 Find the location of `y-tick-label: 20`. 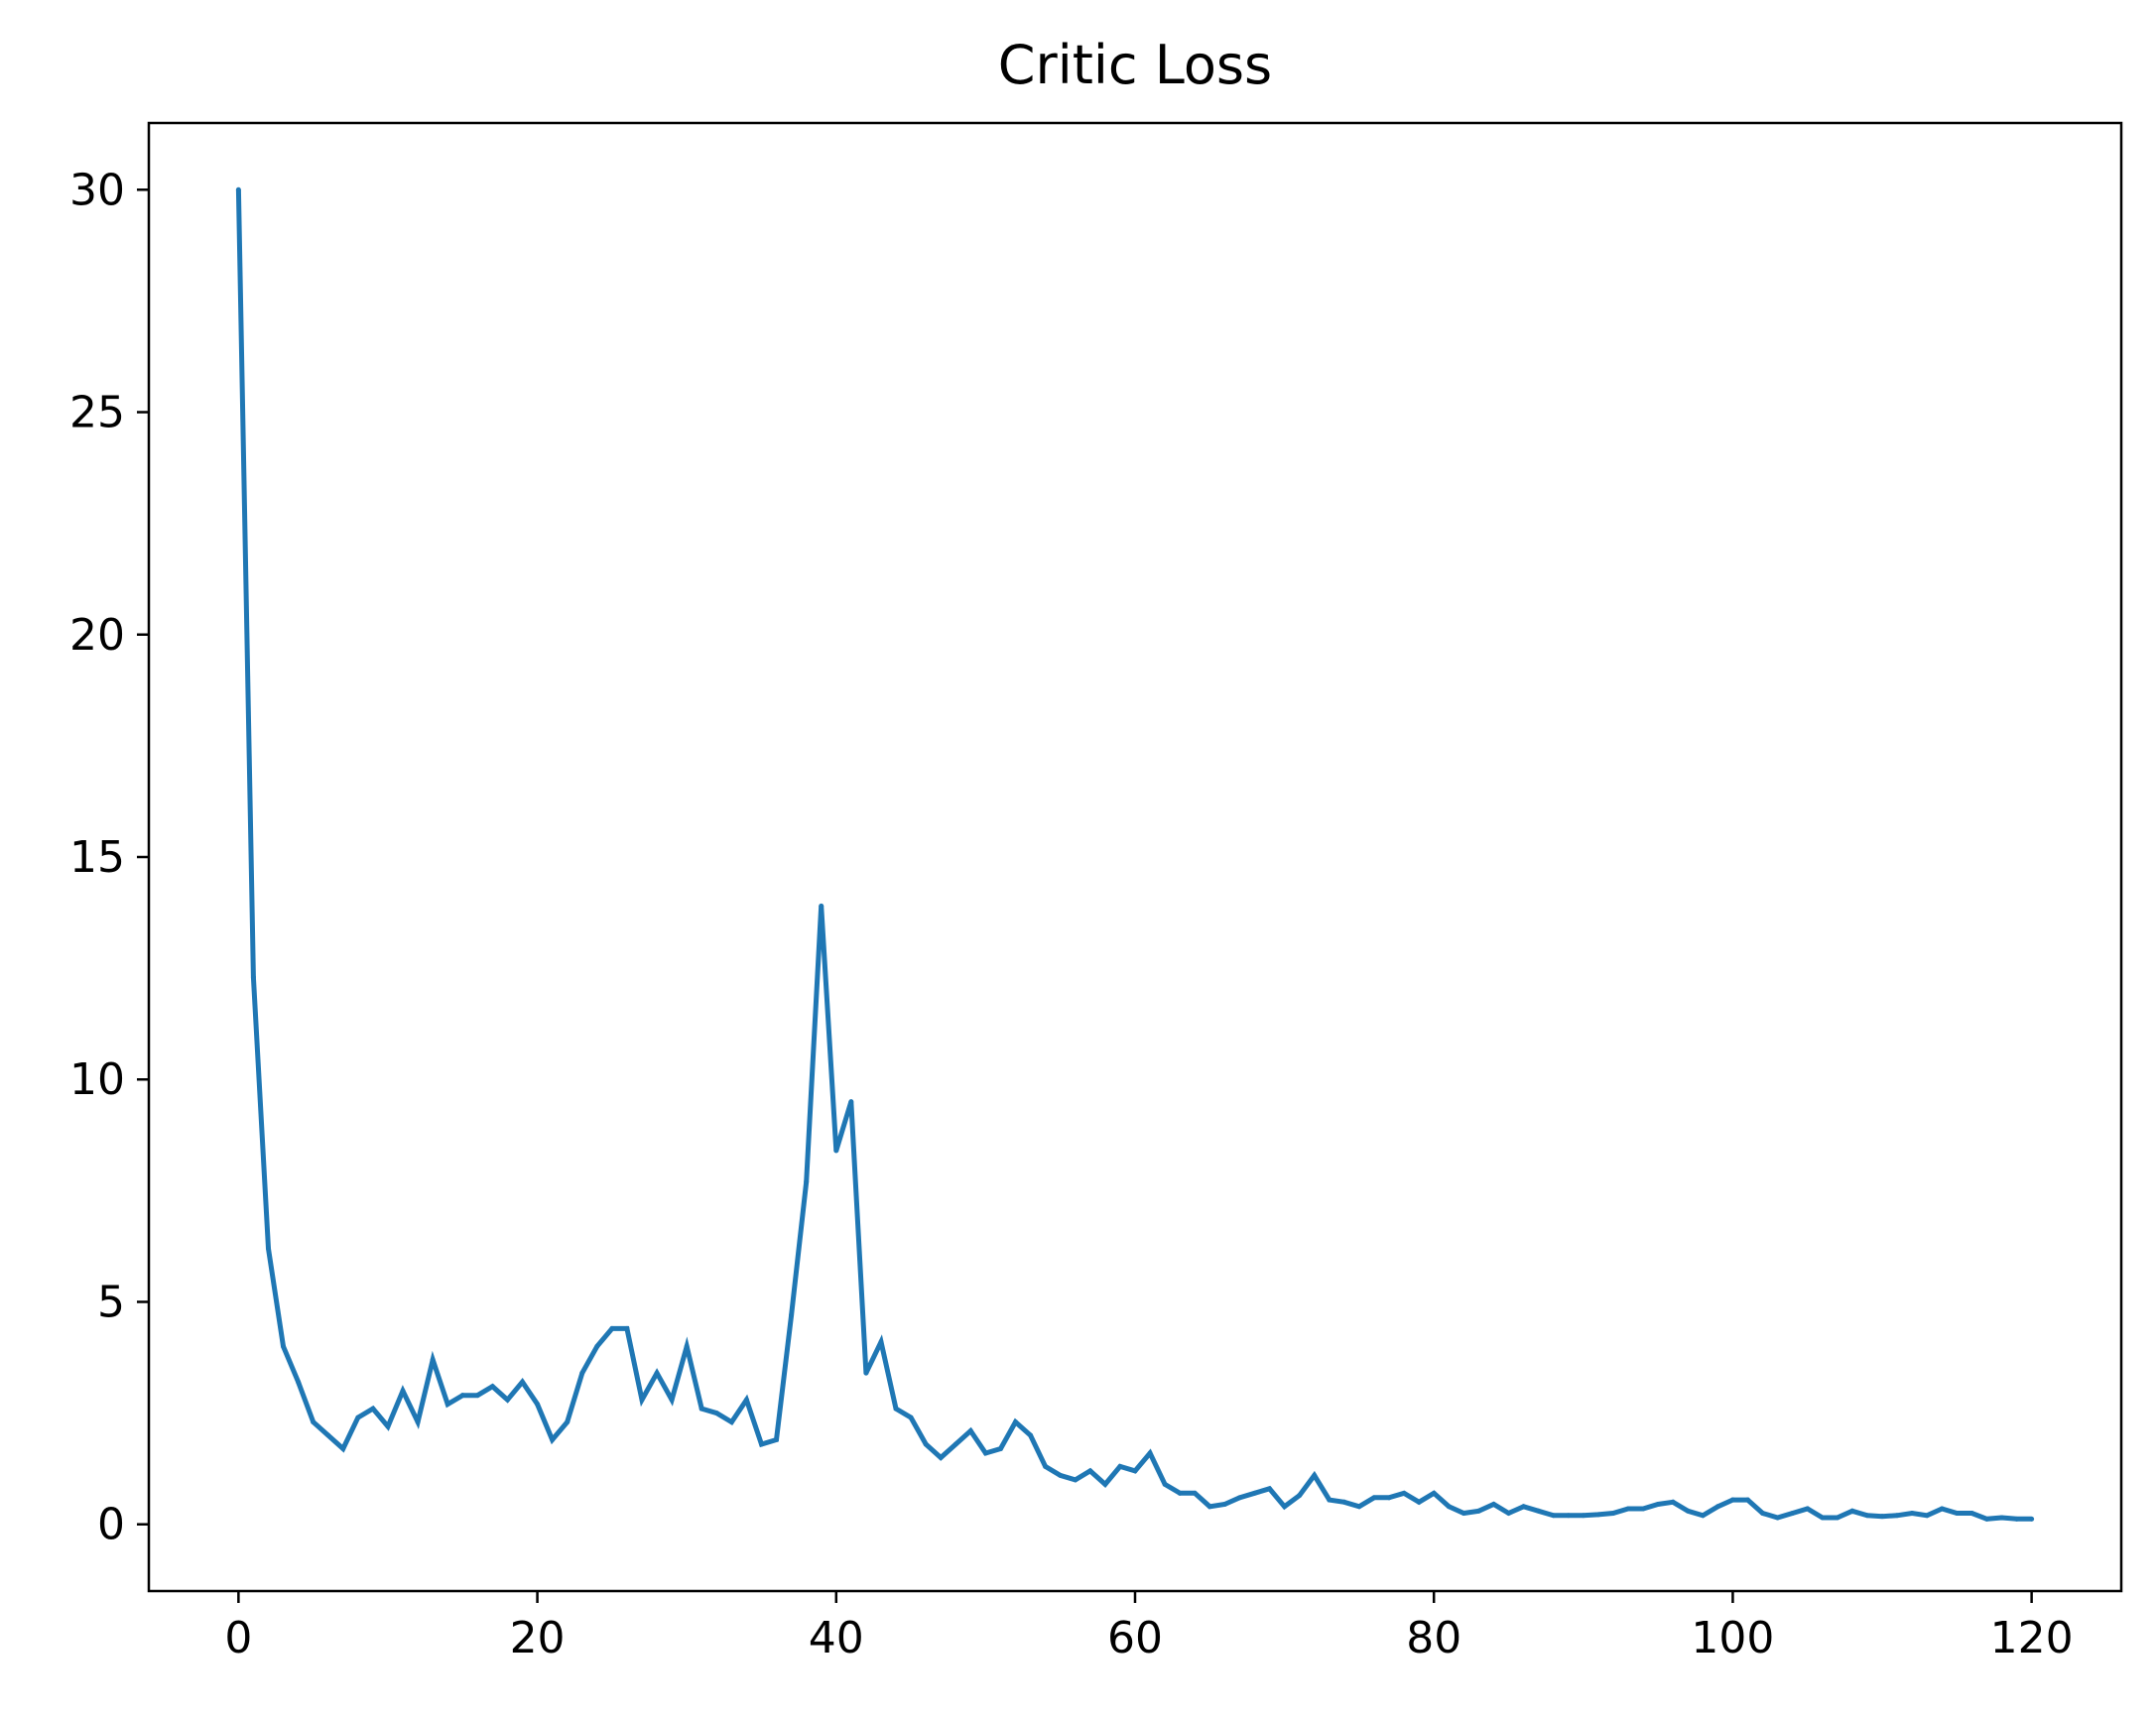

y-tick-label: 20 is located at coordinates (97, 636).